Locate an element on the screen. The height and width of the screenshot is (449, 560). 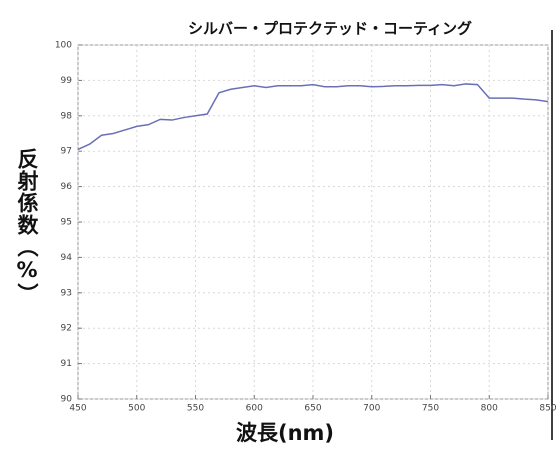
y-tick-label: 91 is located at coordinates (66, 364).